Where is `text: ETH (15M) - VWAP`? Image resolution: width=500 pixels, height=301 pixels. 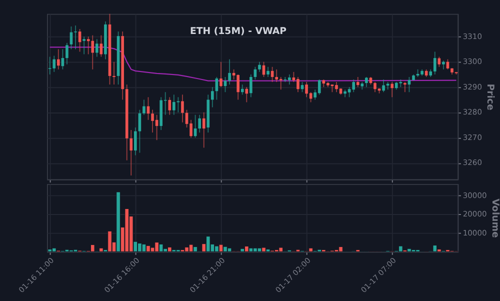
text: ETH (15M) - VWAP is located at coordinates (238, 32).